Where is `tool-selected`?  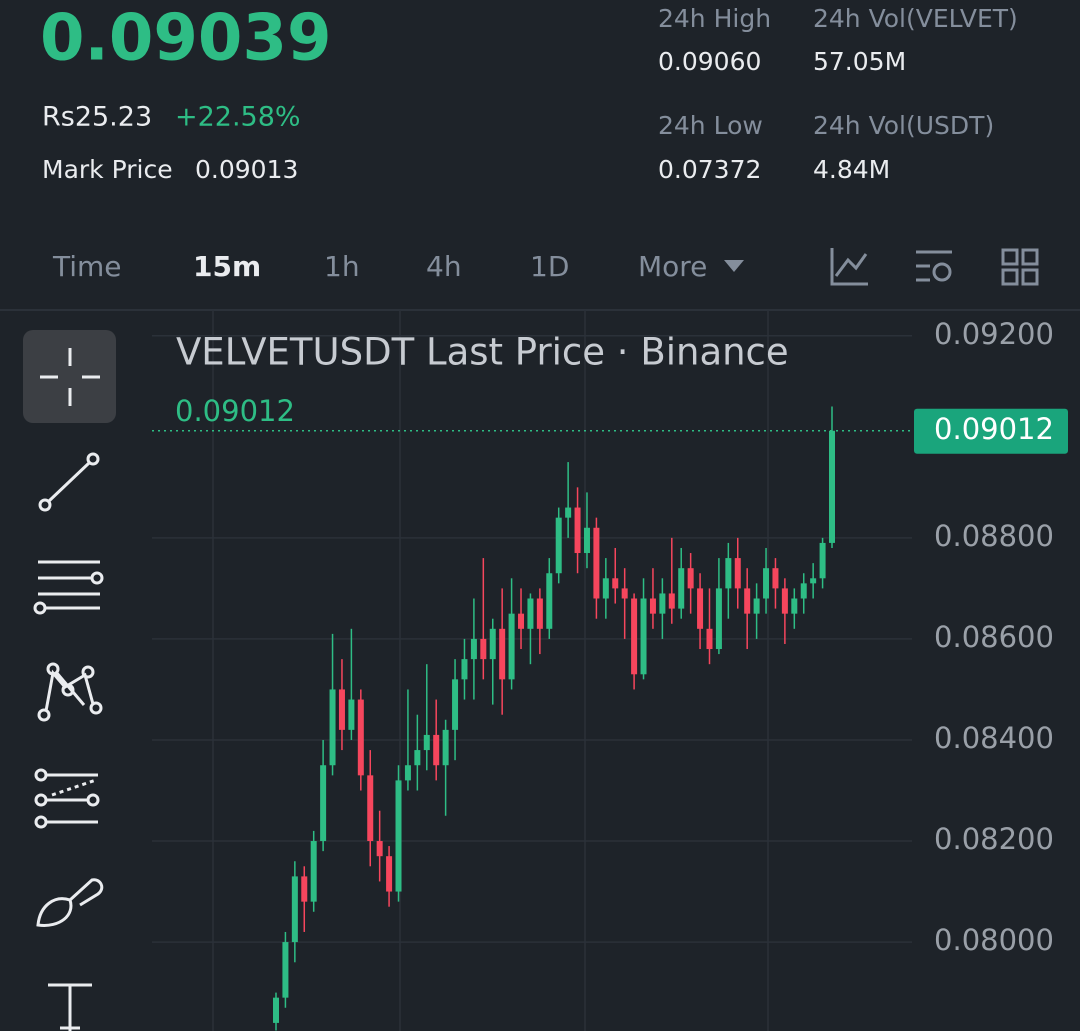
tool-selected is located at coordinates (69, 376).